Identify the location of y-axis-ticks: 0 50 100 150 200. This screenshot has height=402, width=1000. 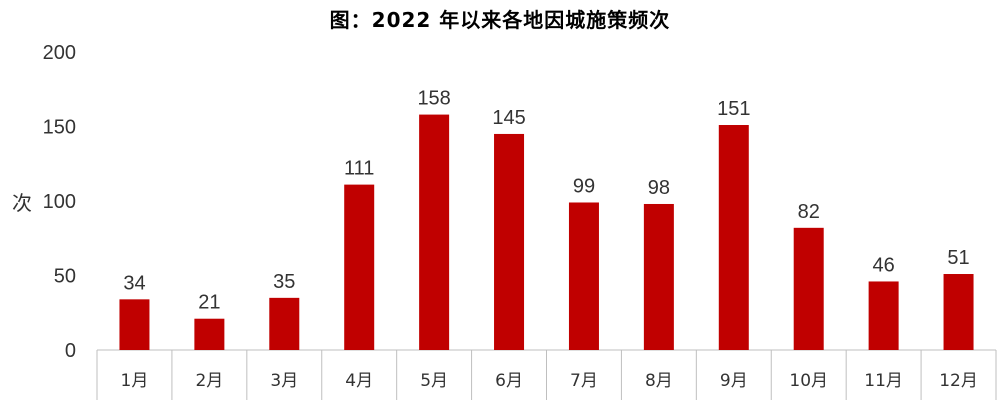
(59, 202).